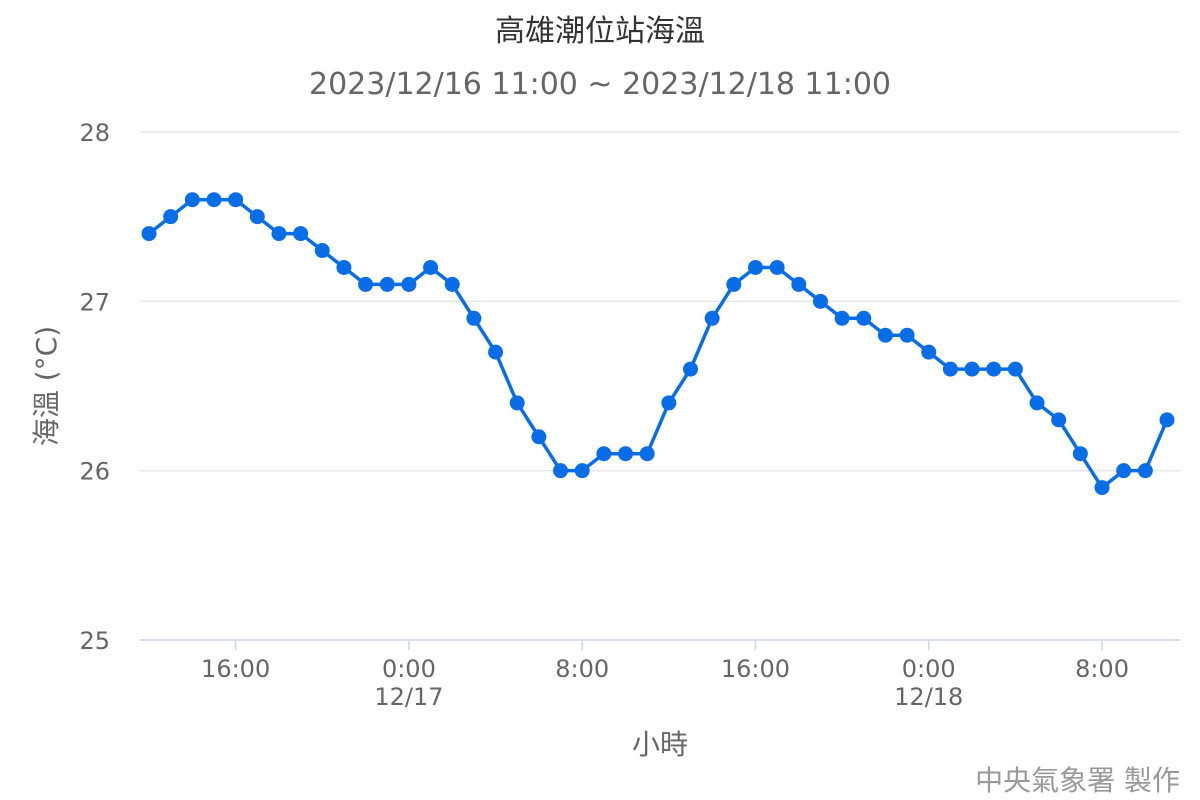 The width and height of the screenshot is (1200, 800). Describe the element at coordinates (94, 472) in the screenshot. I see `y-tick-label: 26` at that location.